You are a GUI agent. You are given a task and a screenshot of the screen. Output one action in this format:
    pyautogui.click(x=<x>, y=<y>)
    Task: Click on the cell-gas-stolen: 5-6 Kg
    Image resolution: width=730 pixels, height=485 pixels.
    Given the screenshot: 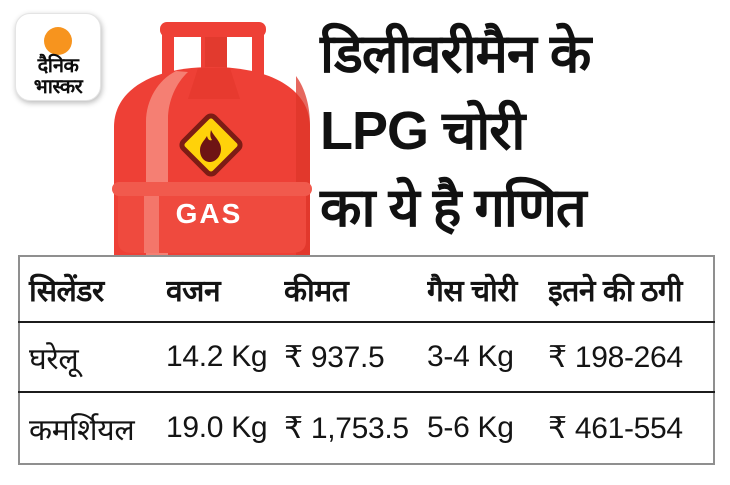 What is the action you would take?
    pyautogui.click(x=470, y=427)
    